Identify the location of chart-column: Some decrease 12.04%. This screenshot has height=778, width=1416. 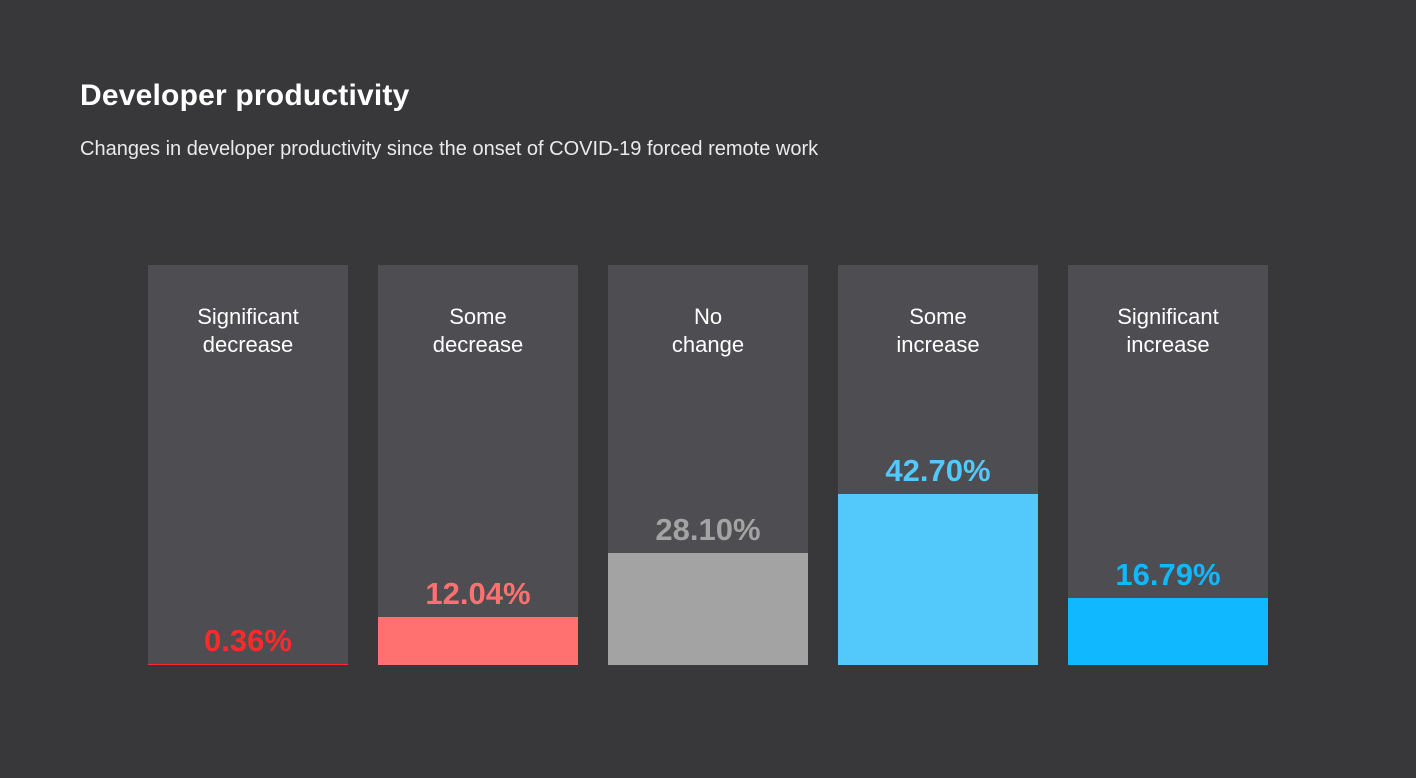
(478, 465).